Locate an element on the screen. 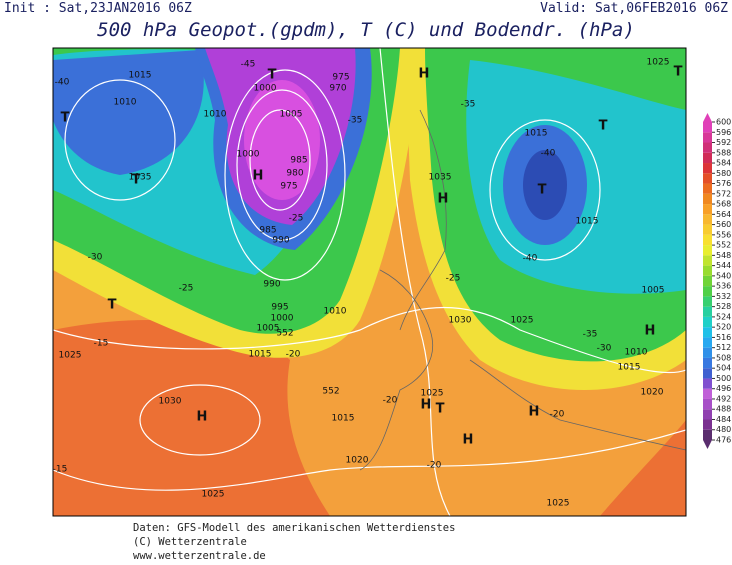  colorbar-label: 496 is located at coordinates (723, 388).